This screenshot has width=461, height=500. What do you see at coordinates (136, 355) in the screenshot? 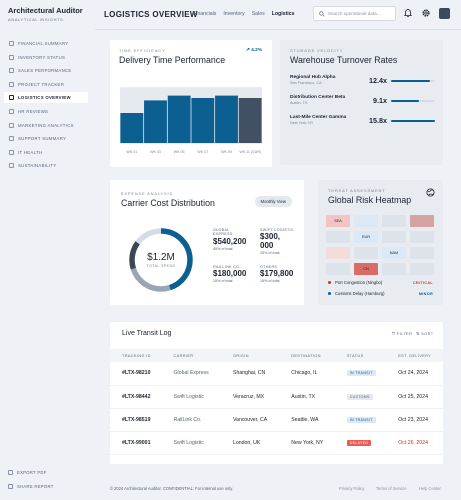
I see `column-header: TRACKING ID` at bounding box center [136, 355].